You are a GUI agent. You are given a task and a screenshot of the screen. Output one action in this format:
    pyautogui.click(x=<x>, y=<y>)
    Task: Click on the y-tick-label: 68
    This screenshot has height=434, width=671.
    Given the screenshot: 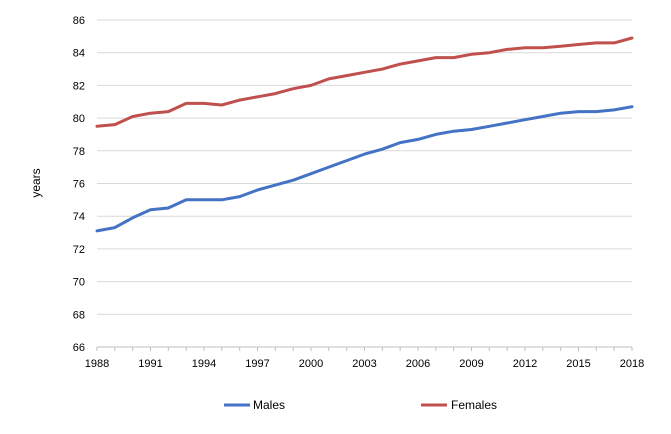 What is the action you would take?
    pyautogui.click(x=79, y=315)
    